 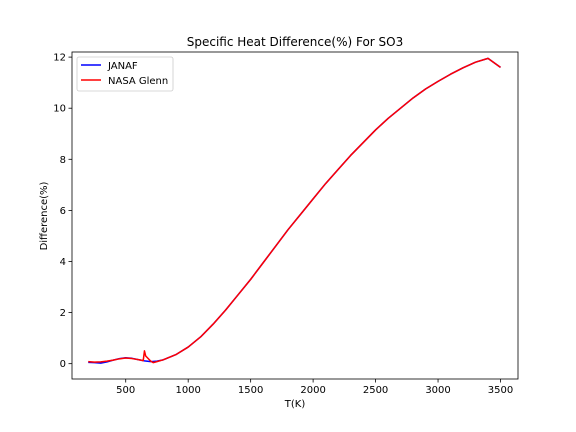 I want to click on y-axis: 0 2 4 6 8 10 12, so click(x=62, y=211).